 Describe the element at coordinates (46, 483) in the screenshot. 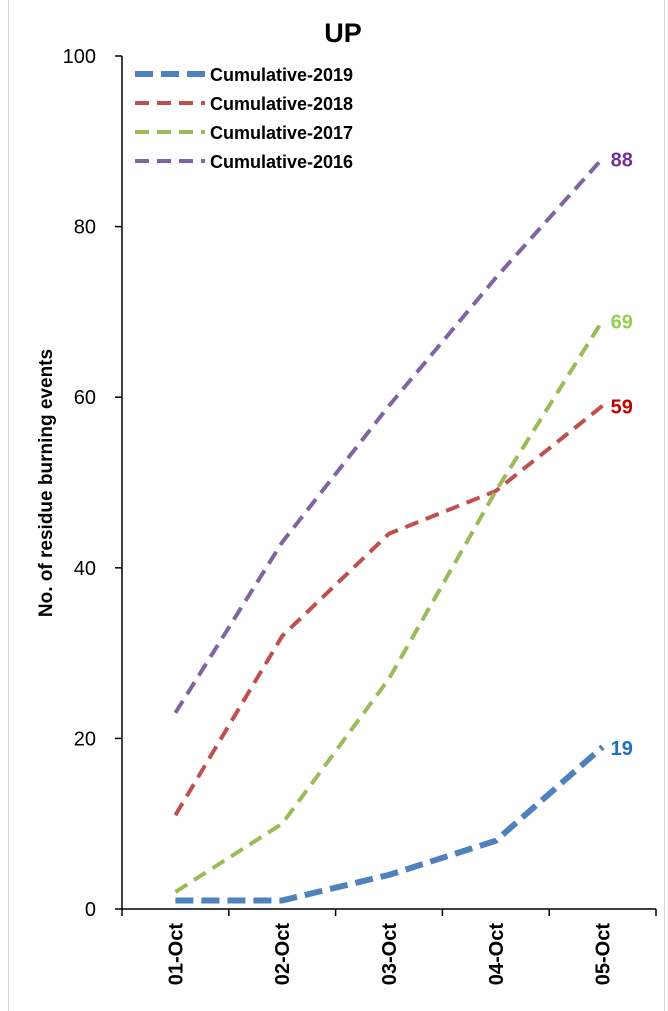

I see `y-axis-label: No. of residue burning events` at that location.